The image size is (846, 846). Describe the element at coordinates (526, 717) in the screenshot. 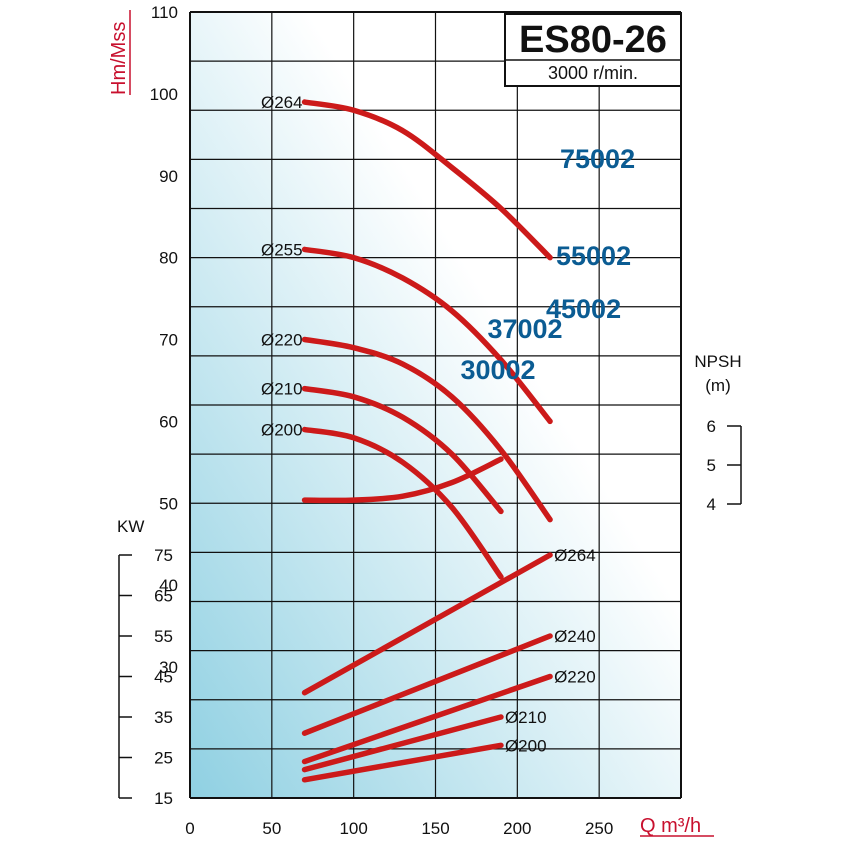

I see `power-curve-diameter-label: Ø210` at that location.